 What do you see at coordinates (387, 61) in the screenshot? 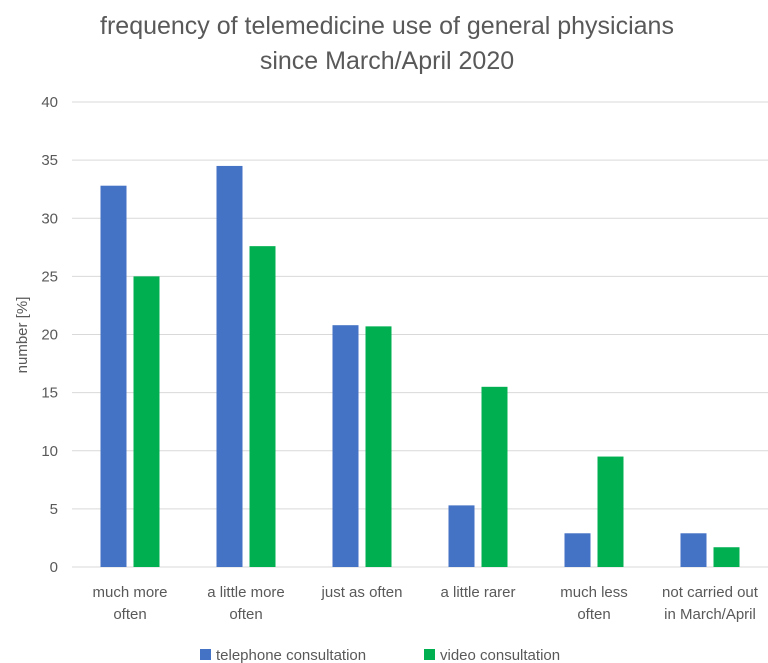
I see `chart-title-line-2: since March/April 2020` at bounding box center [387, 61].